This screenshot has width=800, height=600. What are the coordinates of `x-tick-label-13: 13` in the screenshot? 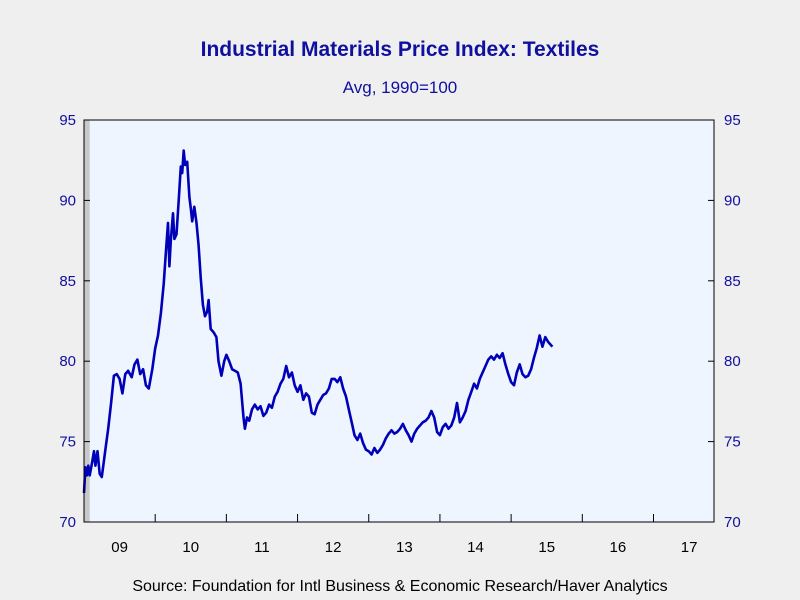 It's located at (404, 547).